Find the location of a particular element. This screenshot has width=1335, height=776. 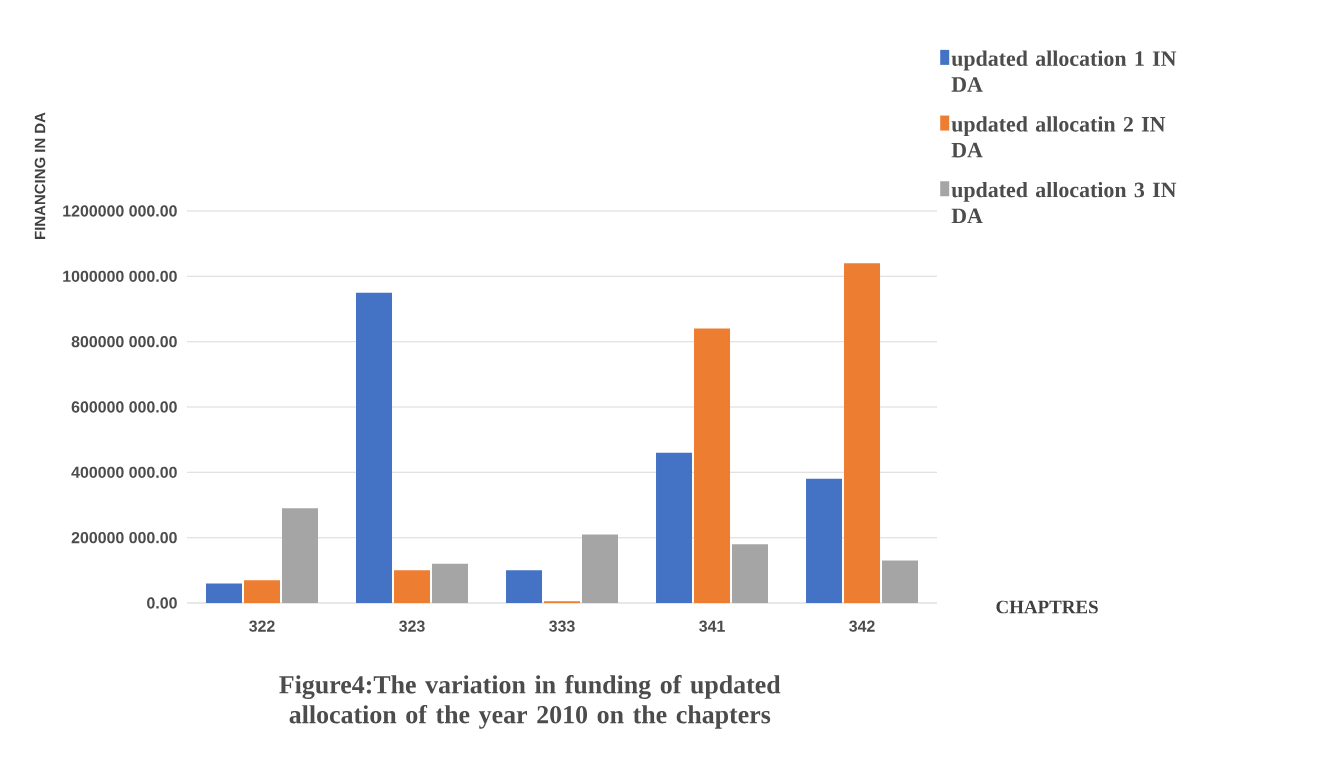

text: Figure4:The variation in funding of updated allocation of the year 2010 on the chapters is located at coordinates (530, 702).